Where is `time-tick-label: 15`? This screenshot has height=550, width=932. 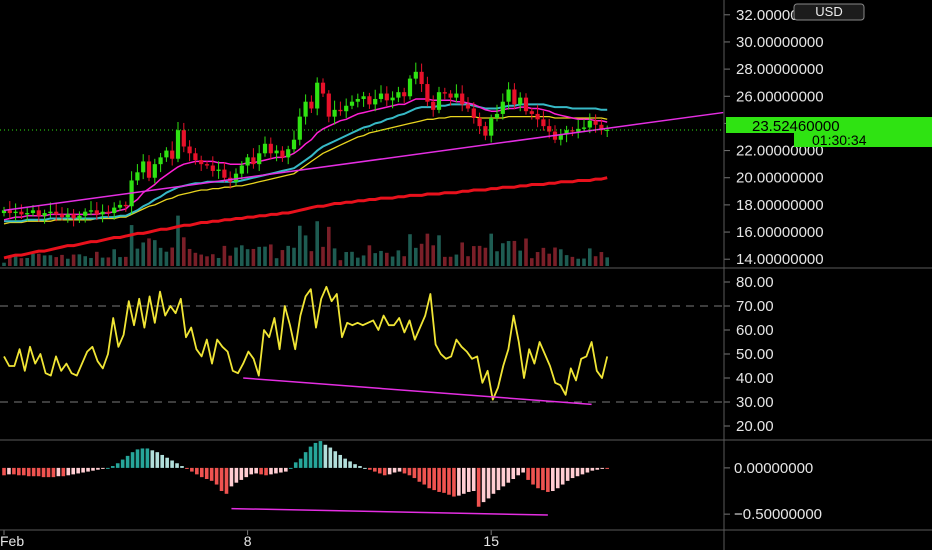
time-tick-label: 15 is located at coordinates (491, 541).